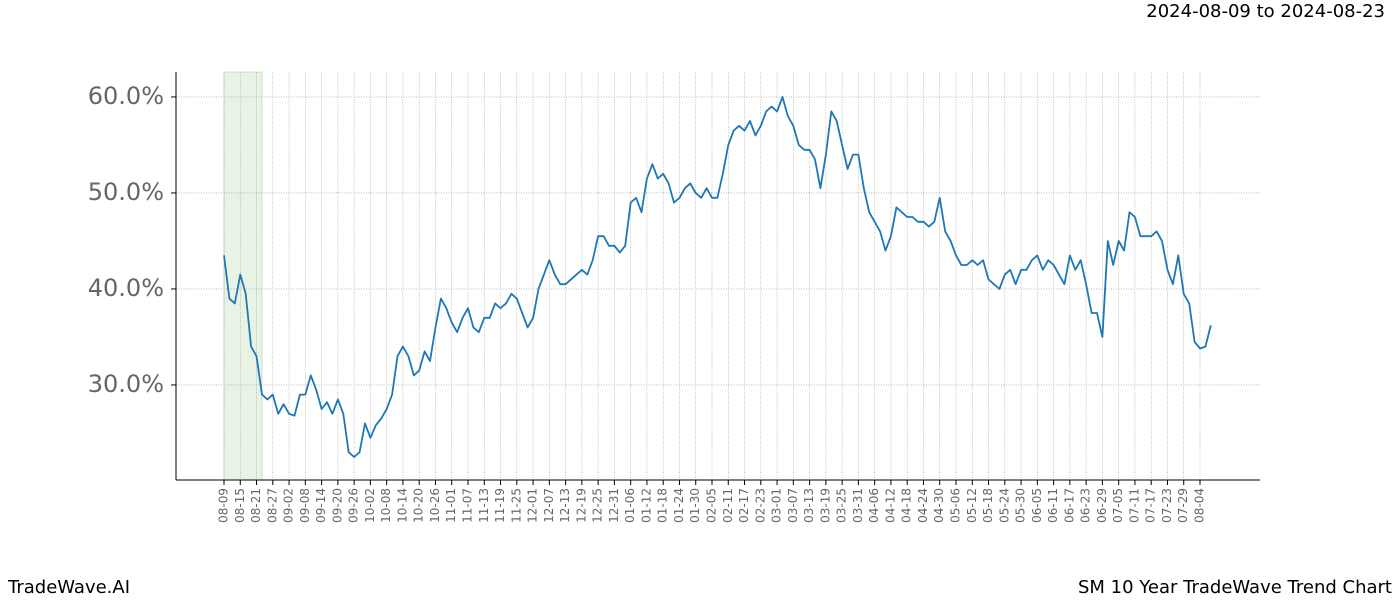 This screenshot has height=600, width=1400. I want to click on x-tick-label: 03-07, so click(793, 505).